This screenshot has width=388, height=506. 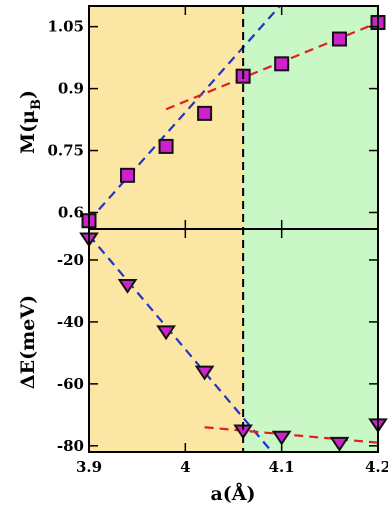 What do you see at coordinates (70, 260) in the screenshot?
I see `y-tick-label: -20` at bounding box center [70, 260].